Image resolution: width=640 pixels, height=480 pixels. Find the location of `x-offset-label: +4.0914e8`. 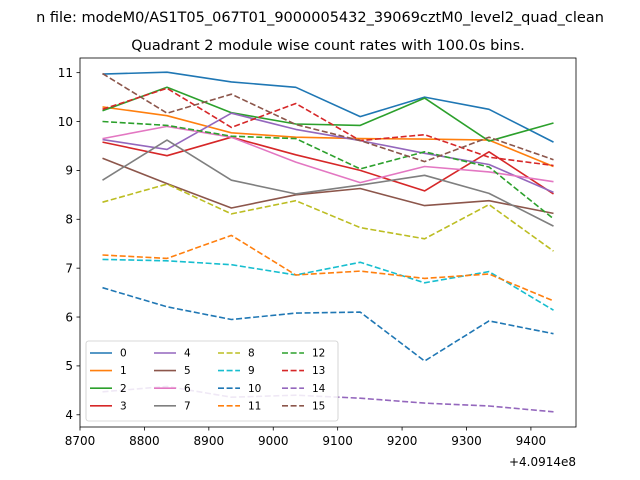

x-offset-label: +4.0914e8 is located at coordinates (542, 462).